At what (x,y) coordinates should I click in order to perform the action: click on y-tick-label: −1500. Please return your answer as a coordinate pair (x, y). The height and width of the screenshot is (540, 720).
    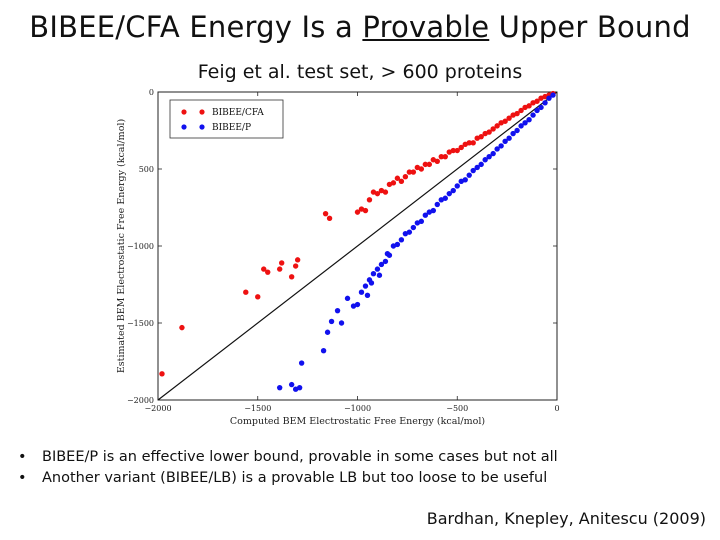
    Looking at the image, I should click on (140, 323).